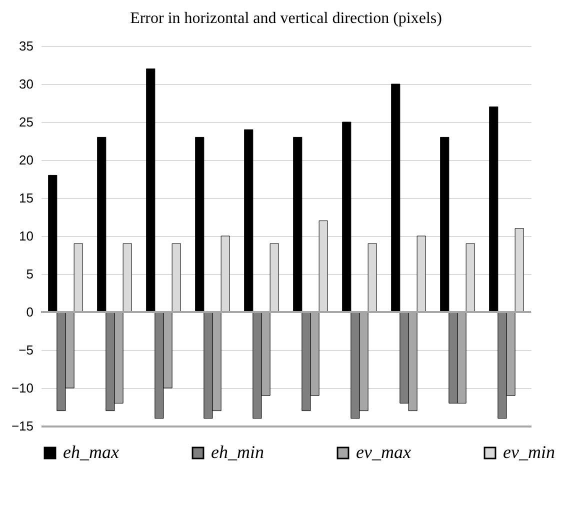 This screenshot has height=511, width=568. What do you see at coordinates (286, 18) in the screenshot?
I see `chart-title: Error in horizontal and vertical direction (pixels)` at bounding box center [286, 18].